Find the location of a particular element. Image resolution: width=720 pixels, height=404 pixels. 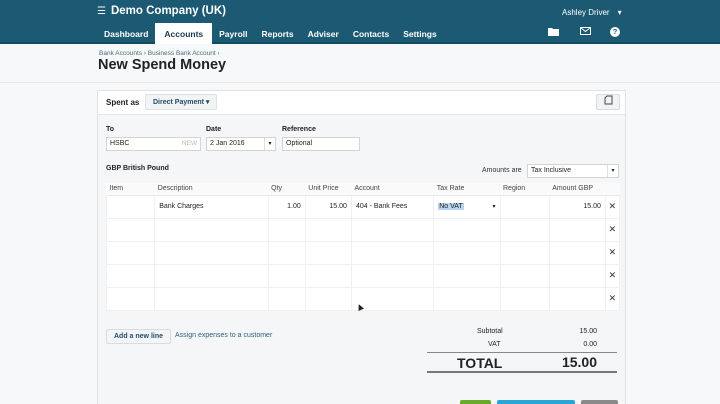

col-description: Description is located at coordinates (211, 189).